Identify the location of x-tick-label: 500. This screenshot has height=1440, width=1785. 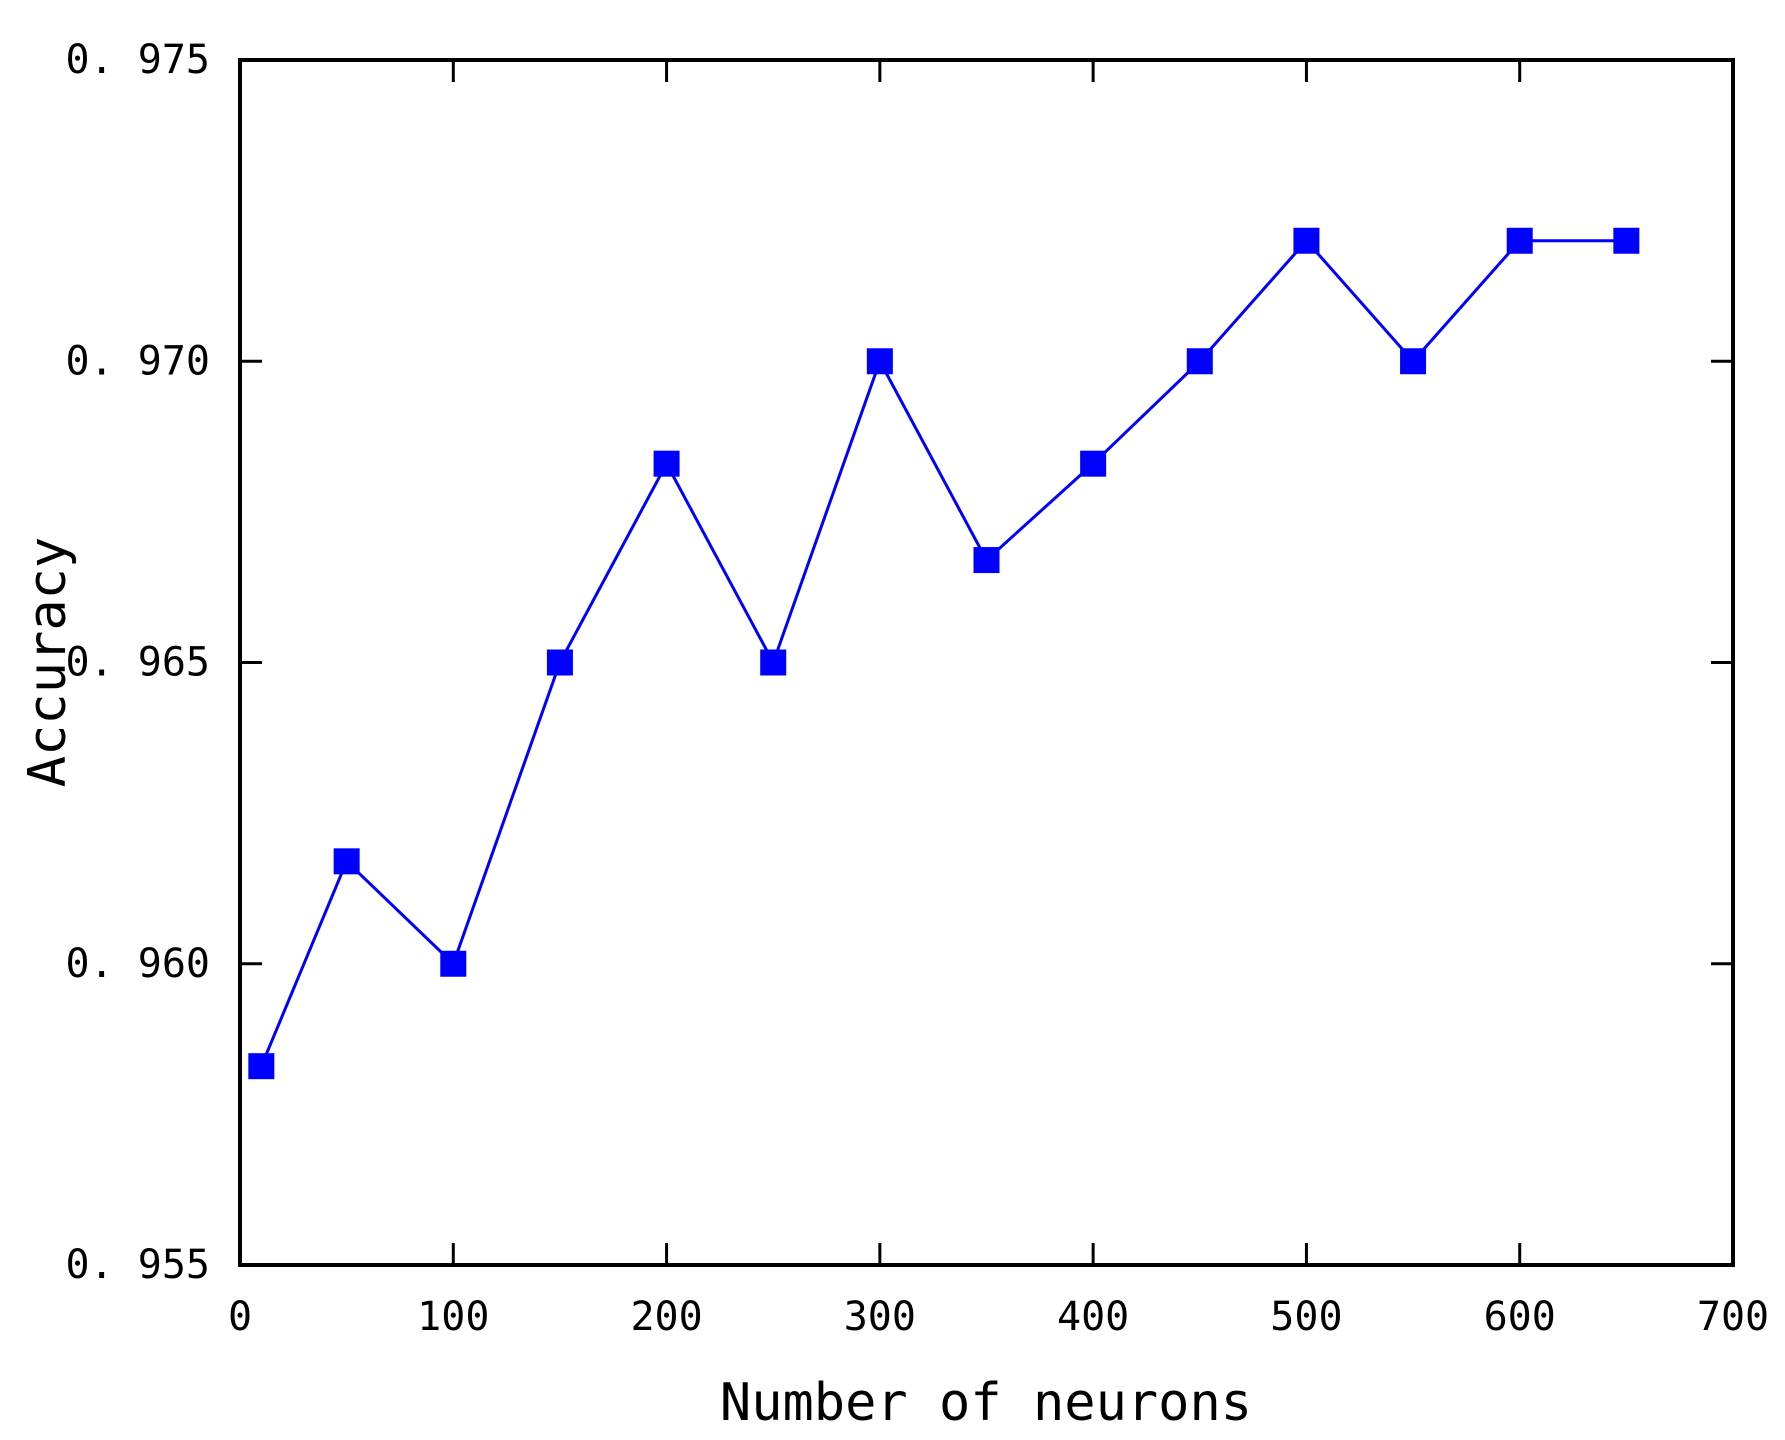
(1306, 1317).